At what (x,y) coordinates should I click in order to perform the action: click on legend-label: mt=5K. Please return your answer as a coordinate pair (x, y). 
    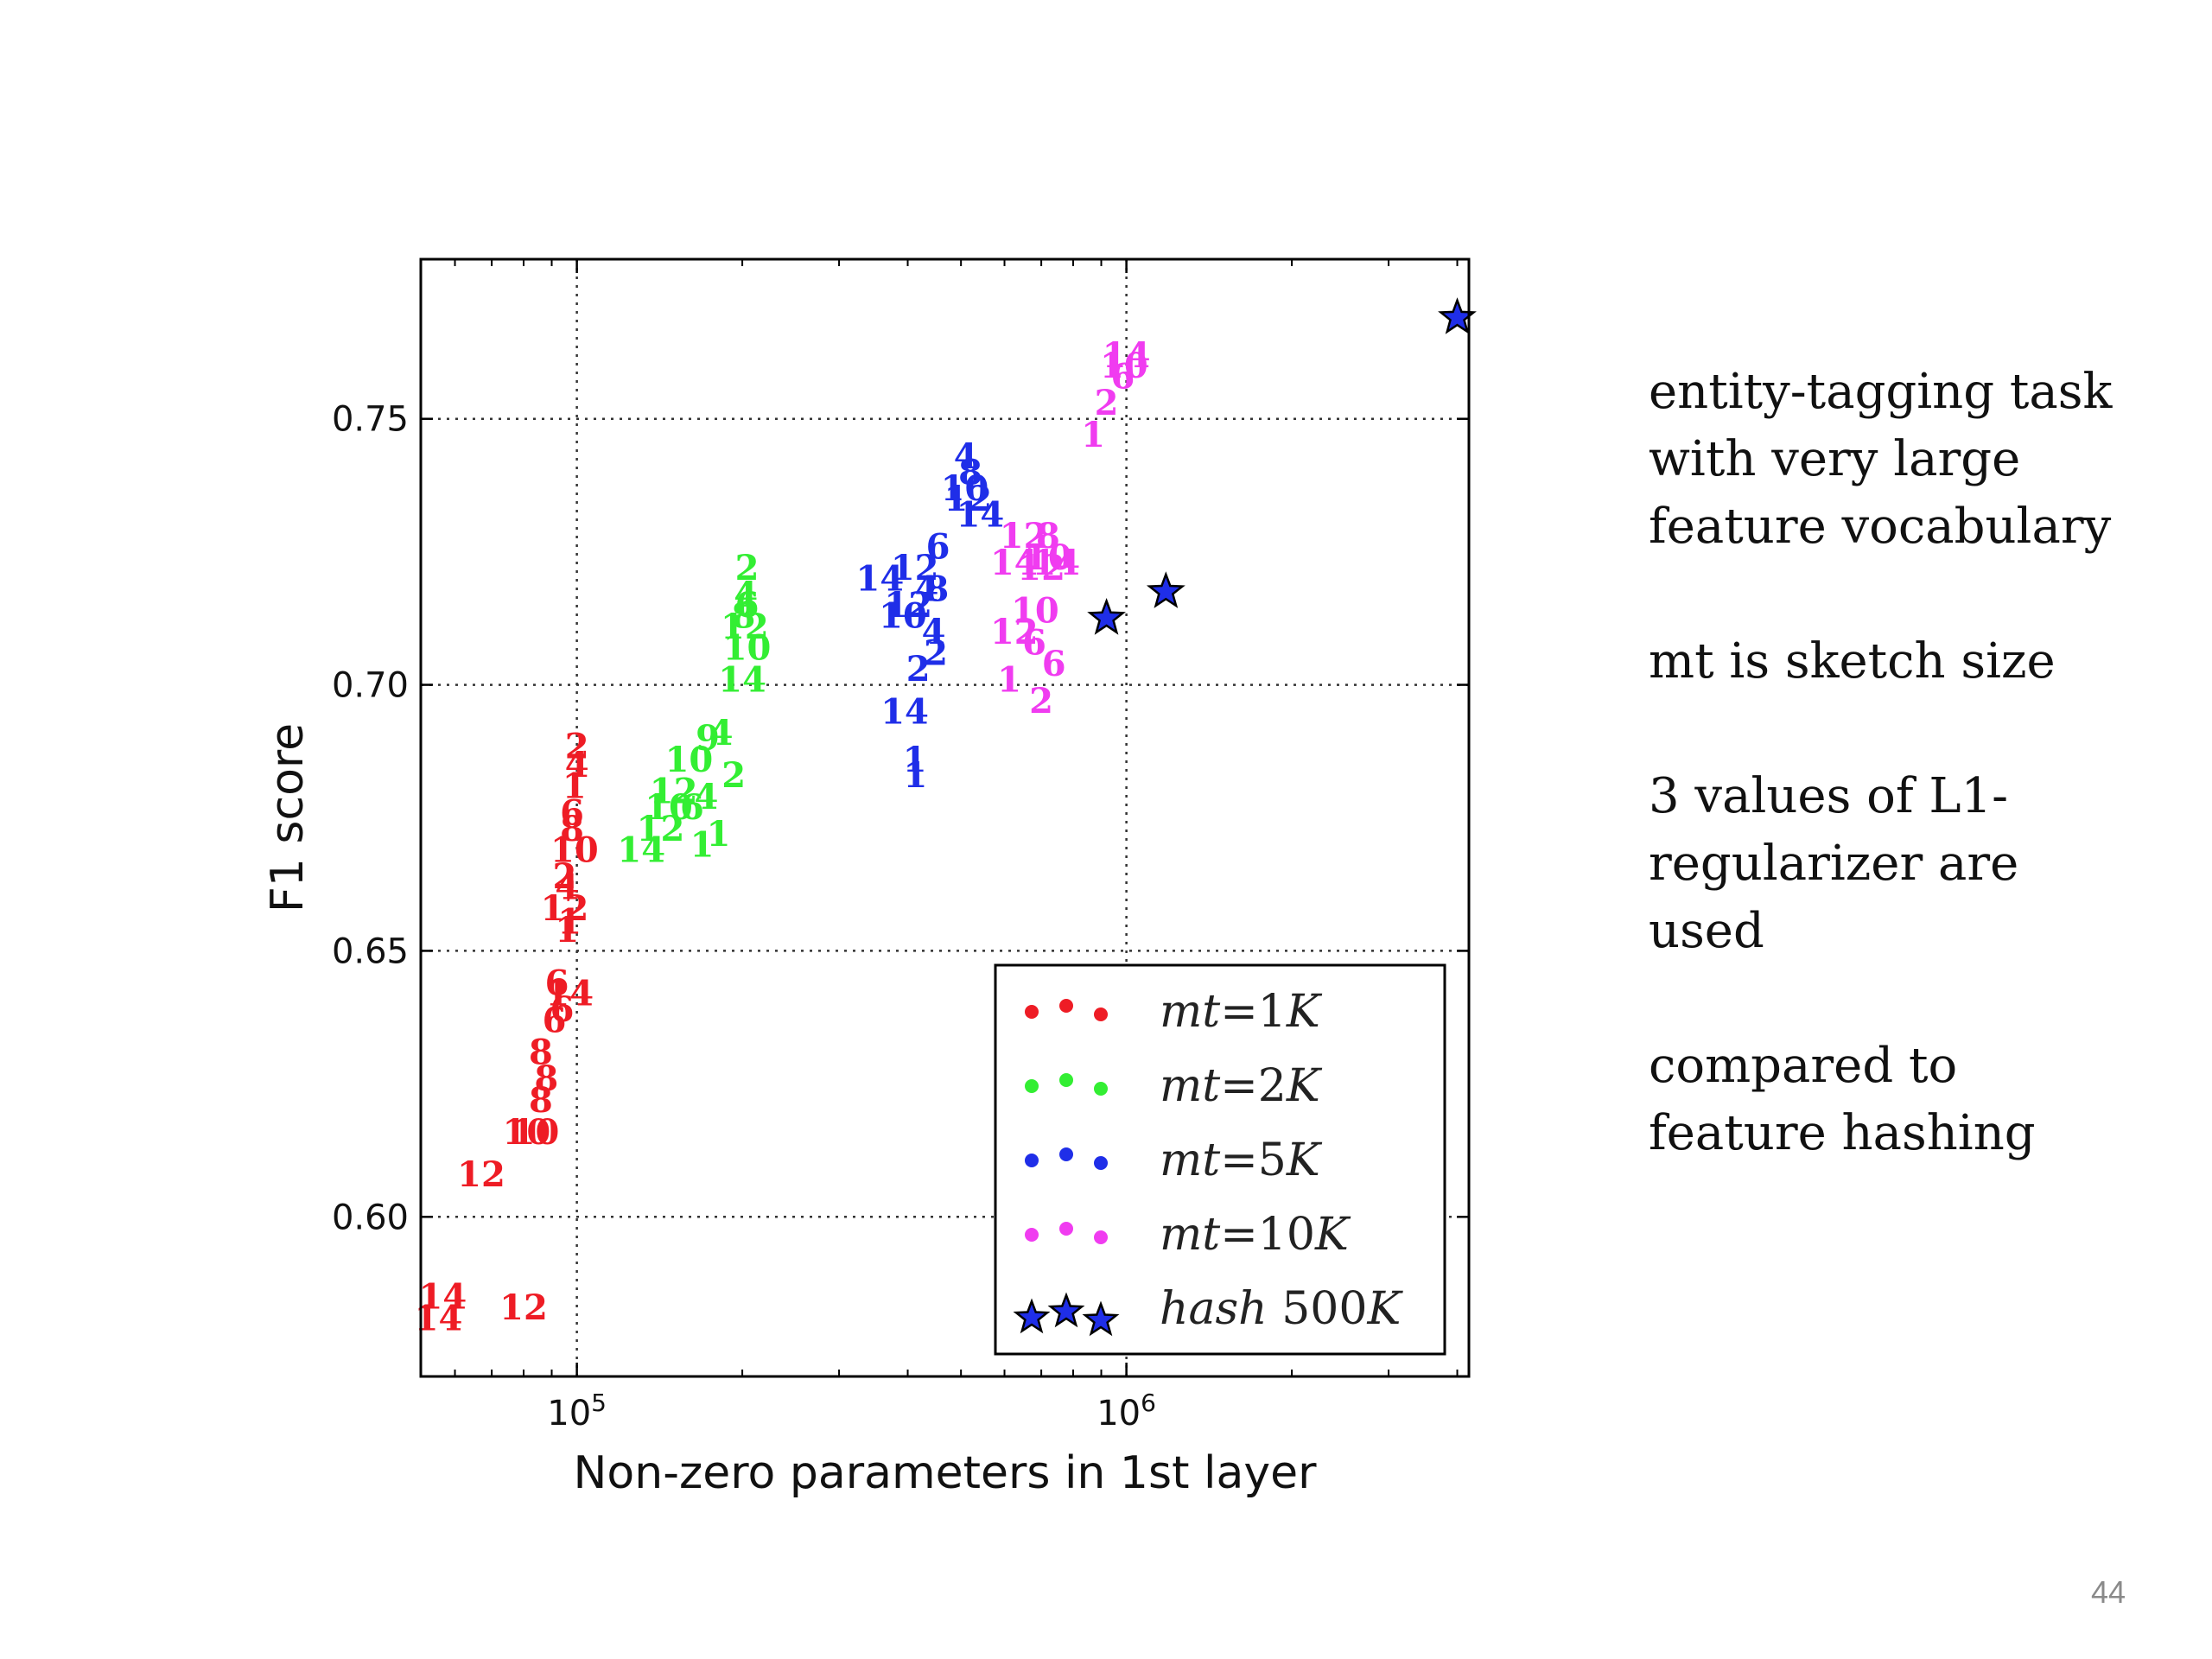
    Looking at the image, I should click on (1241, 1160).